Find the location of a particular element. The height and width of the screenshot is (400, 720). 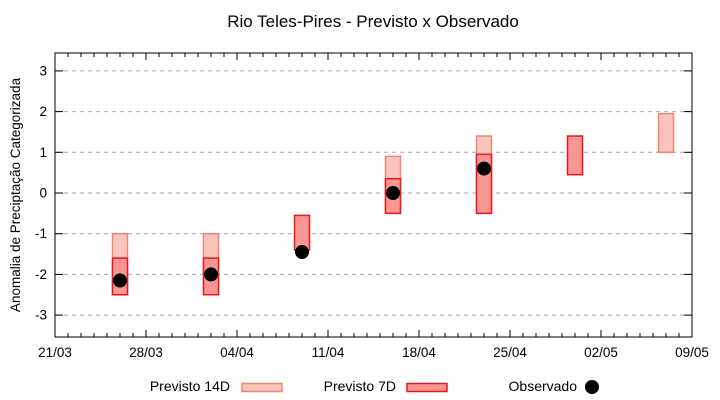

bar-previsto-14d is located at coordinates (666, 133).